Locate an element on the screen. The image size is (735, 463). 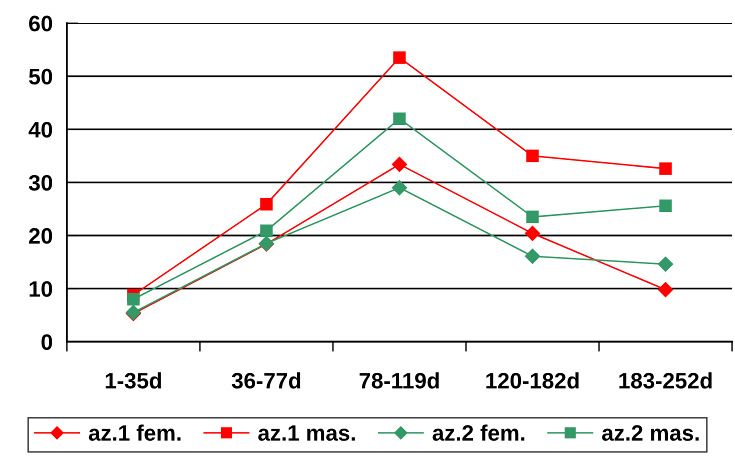
x-tick-label: 120-182d is located at coordinates (532, 380).